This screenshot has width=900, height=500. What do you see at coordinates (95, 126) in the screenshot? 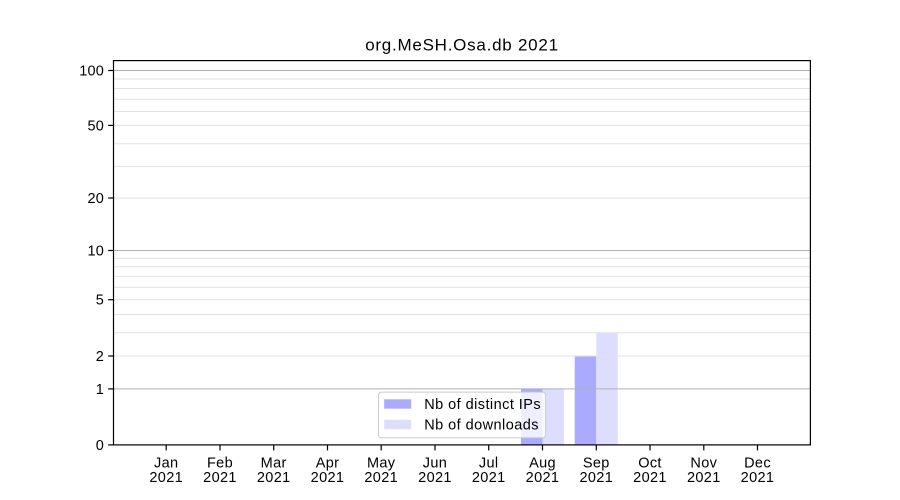
I see `svg-text: 50` at bounding box center [95, 126].